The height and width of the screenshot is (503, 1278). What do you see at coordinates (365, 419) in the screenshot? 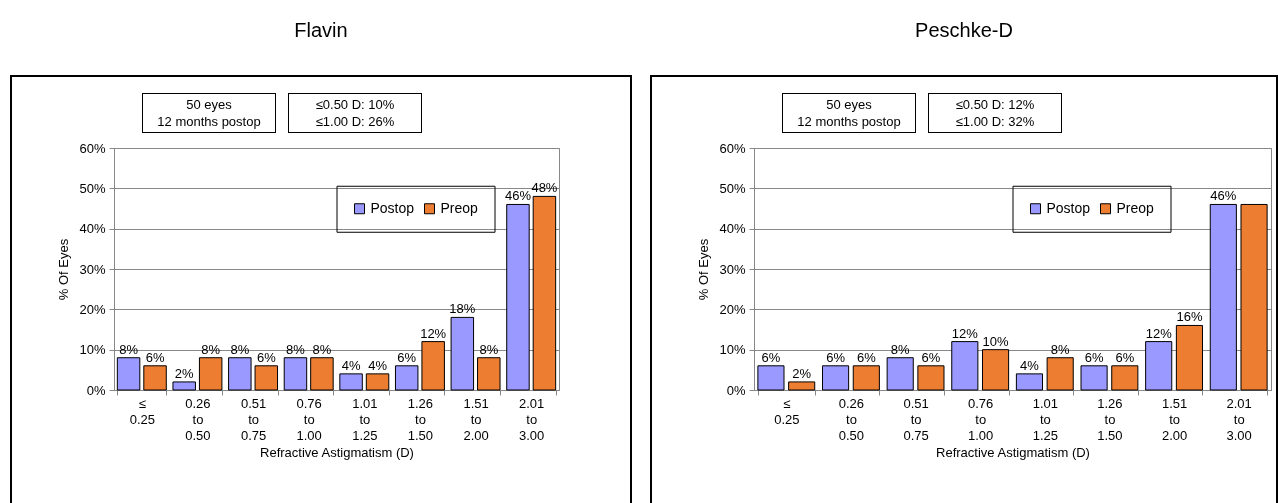
I see `x-tick-label: 1.01 to 1.25` at bounding box center [365, 419].